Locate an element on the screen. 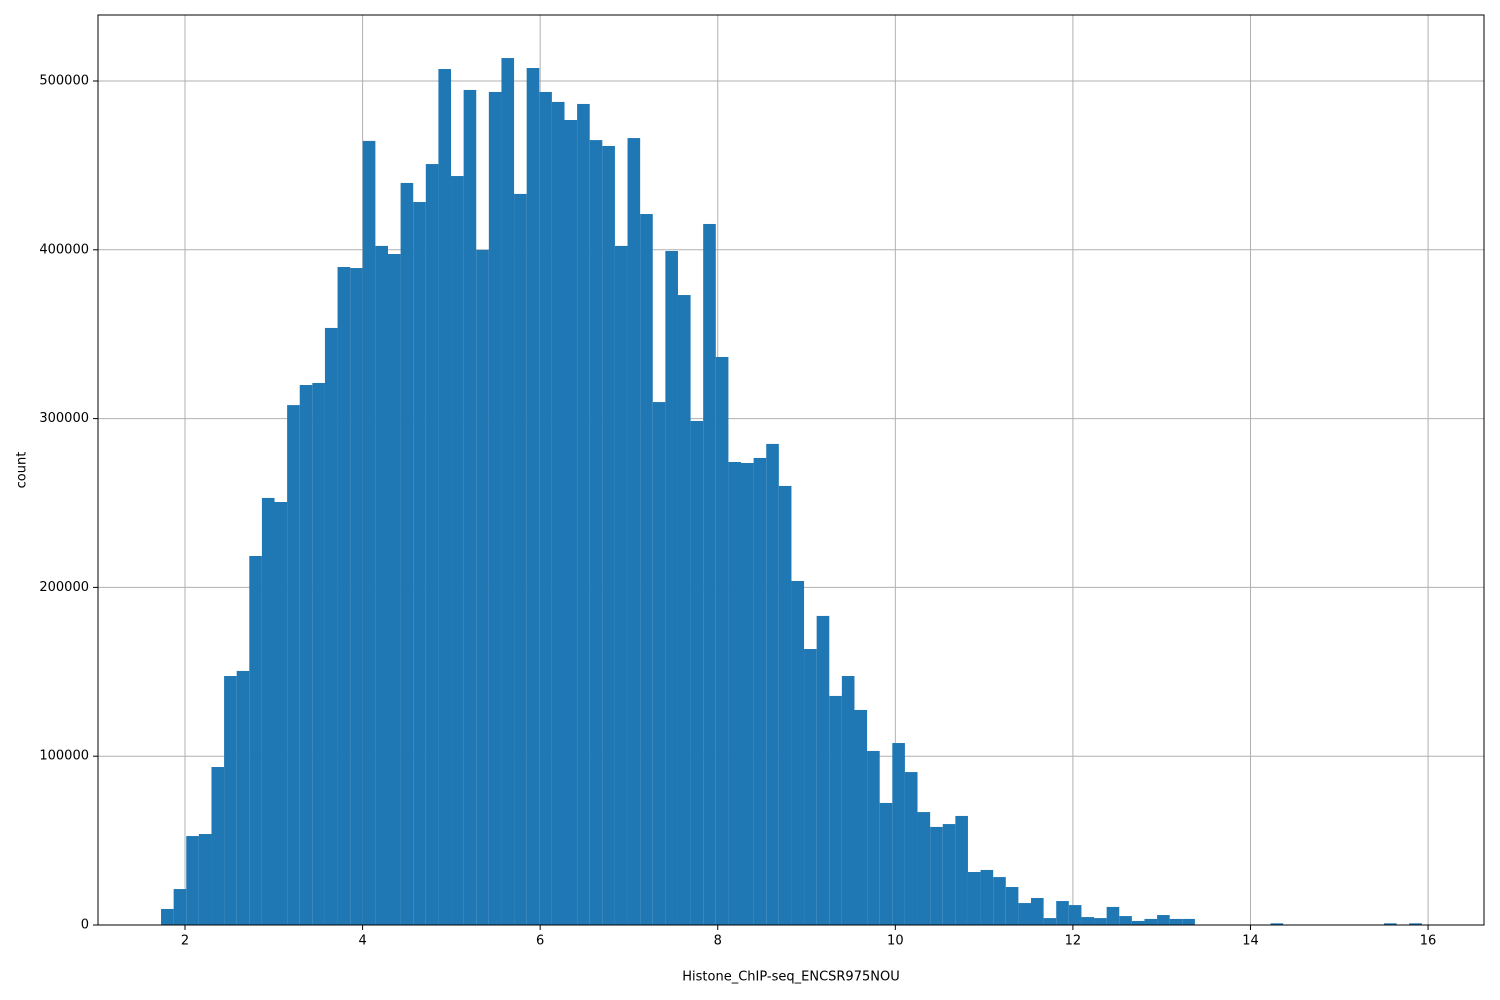 The width and height of the screenshot is (1500, 1000). x-tick-label: 16 is located at coordinates (1428, 941).